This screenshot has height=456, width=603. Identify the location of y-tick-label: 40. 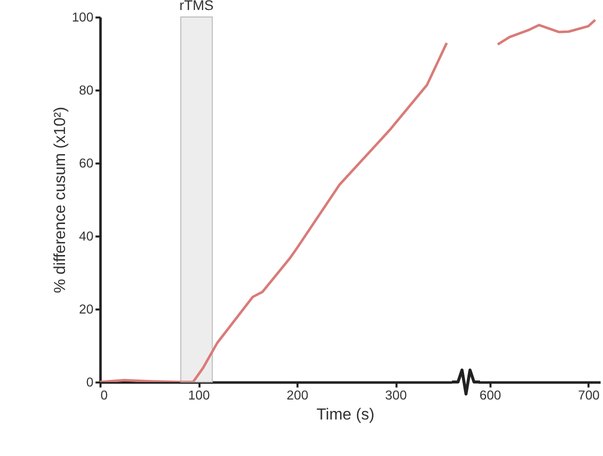
(86, 236).